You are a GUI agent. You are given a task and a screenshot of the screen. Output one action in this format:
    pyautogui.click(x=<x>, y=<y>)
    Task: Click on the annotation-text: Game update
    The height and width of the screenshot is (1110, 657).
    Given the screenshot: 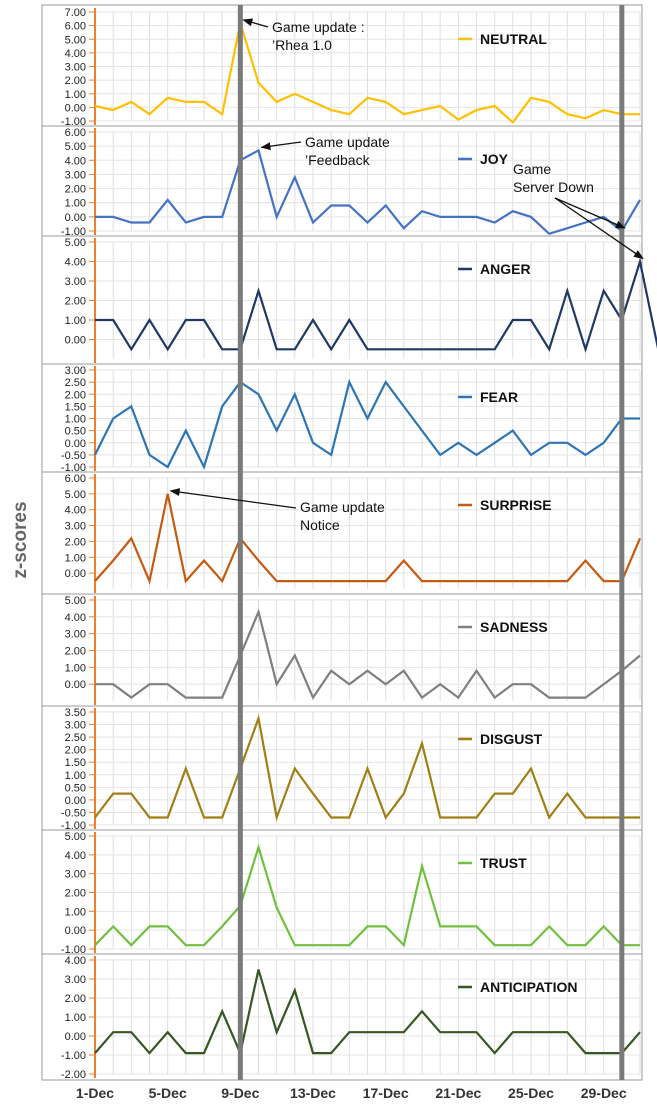 What is the action you would take?
    pyautogui.click(x=347, y=142)
    